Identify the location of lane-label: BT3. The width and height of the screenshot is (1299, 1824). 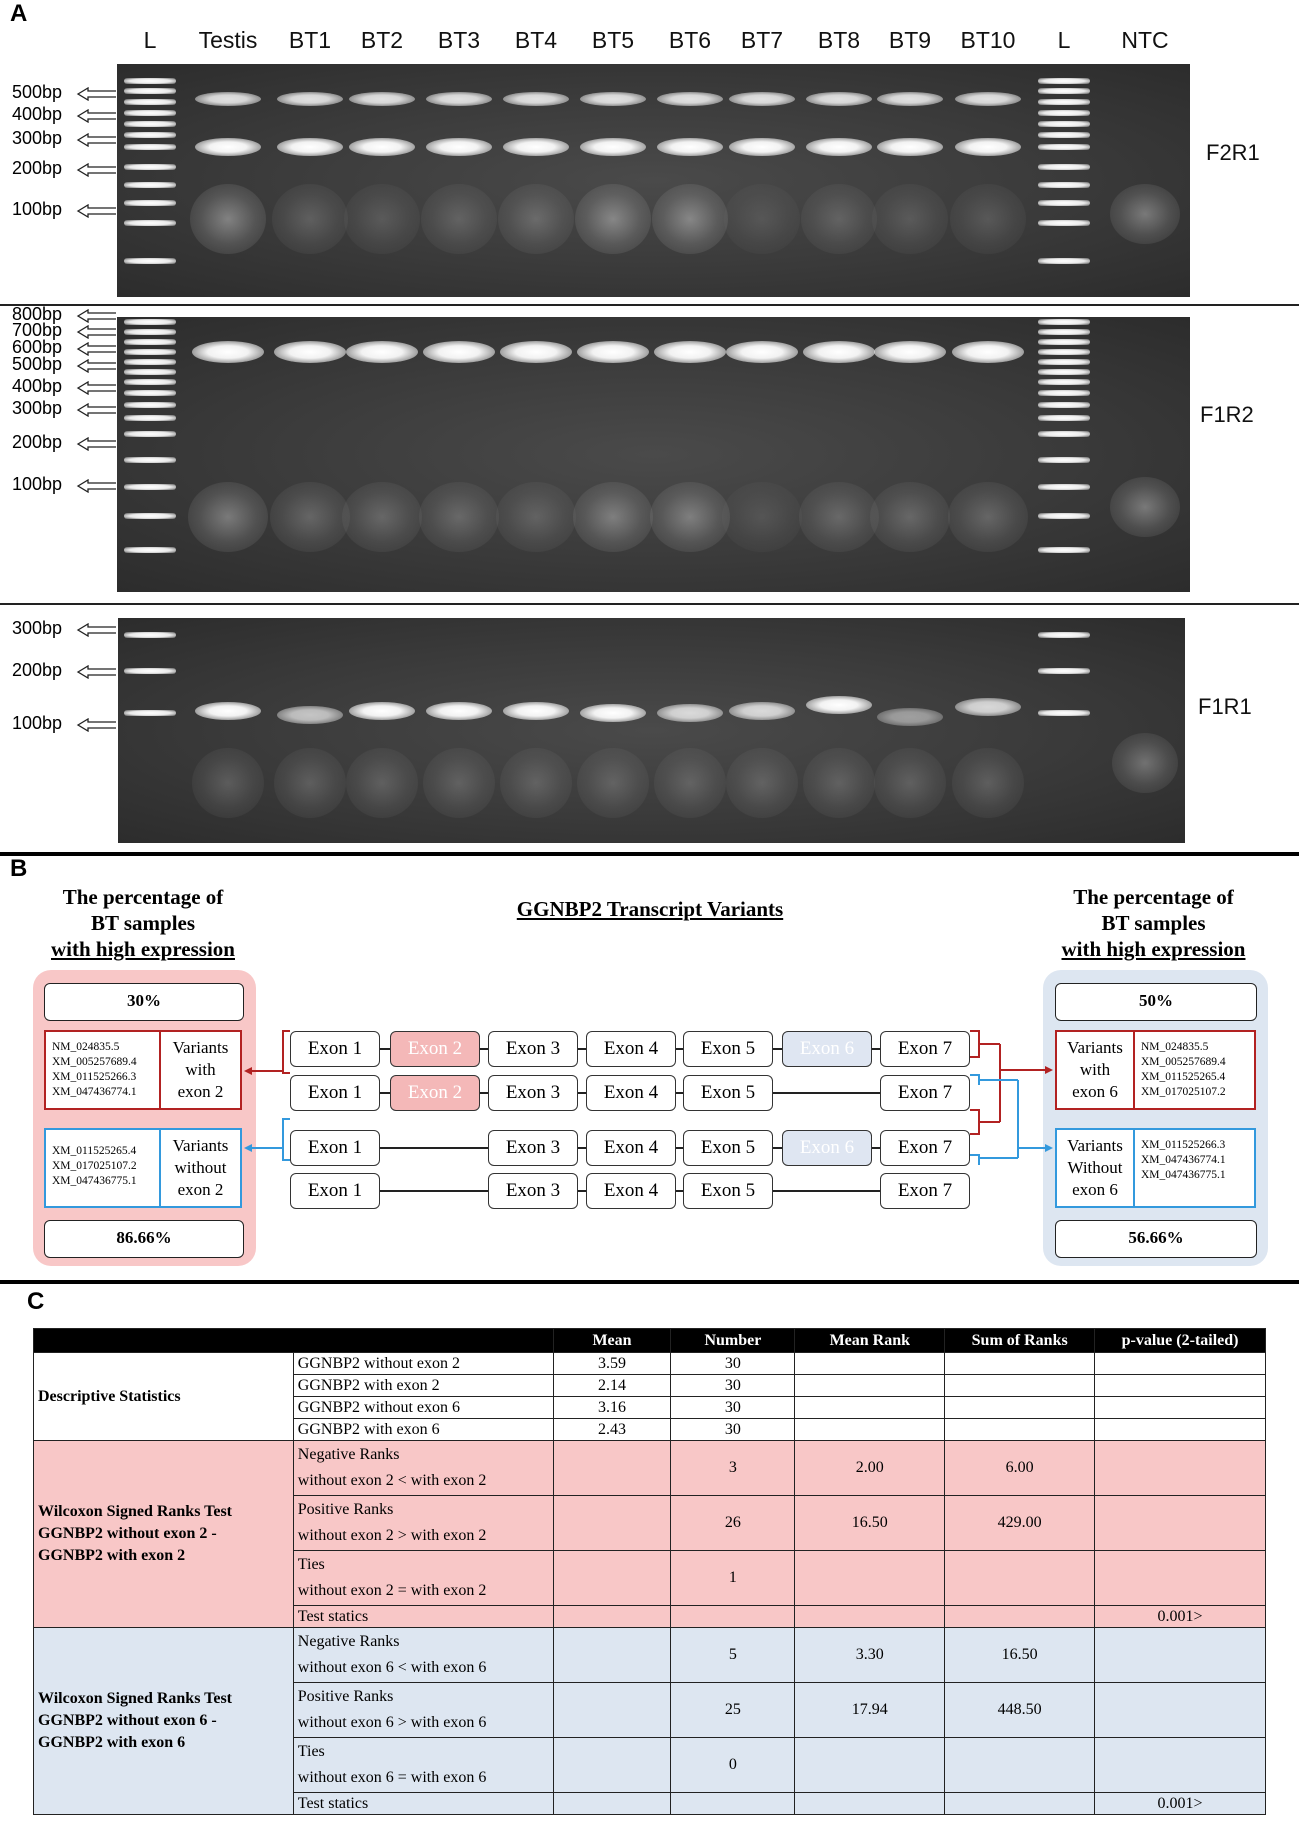
(459, 40).